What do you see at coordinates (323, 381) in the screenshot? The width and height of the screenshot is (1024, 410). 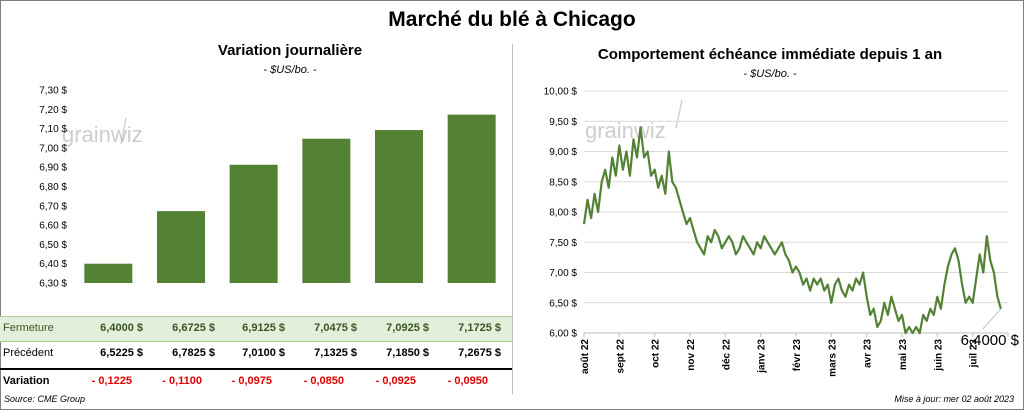 I see `variation-value: - 0,0850` at bounding box center [323, 381].